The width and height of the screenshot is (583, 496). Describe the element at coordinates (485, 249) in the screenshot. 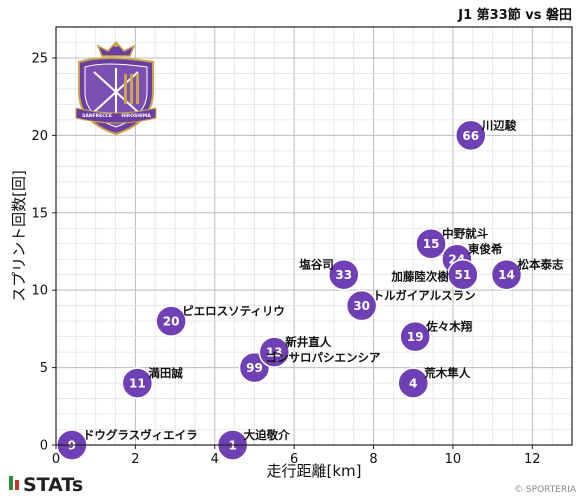

I see `data-point-label: 東俊希` at that location.